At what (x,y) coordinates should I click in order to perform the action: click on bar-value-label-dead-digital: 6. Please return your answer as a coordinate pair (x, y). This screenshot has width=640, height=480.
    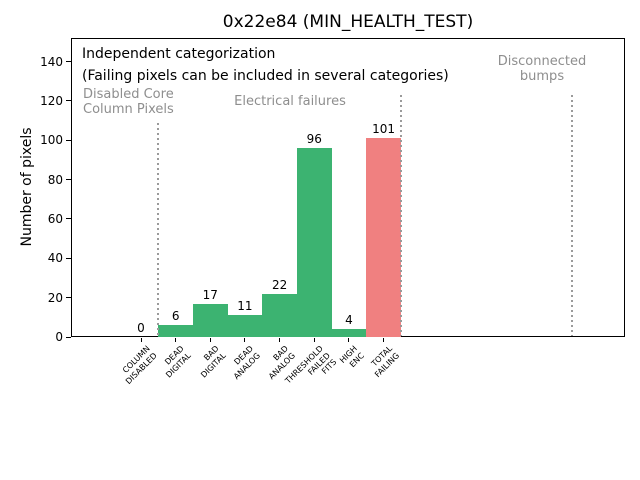
    Looking at the image, I should click on (175, 316).